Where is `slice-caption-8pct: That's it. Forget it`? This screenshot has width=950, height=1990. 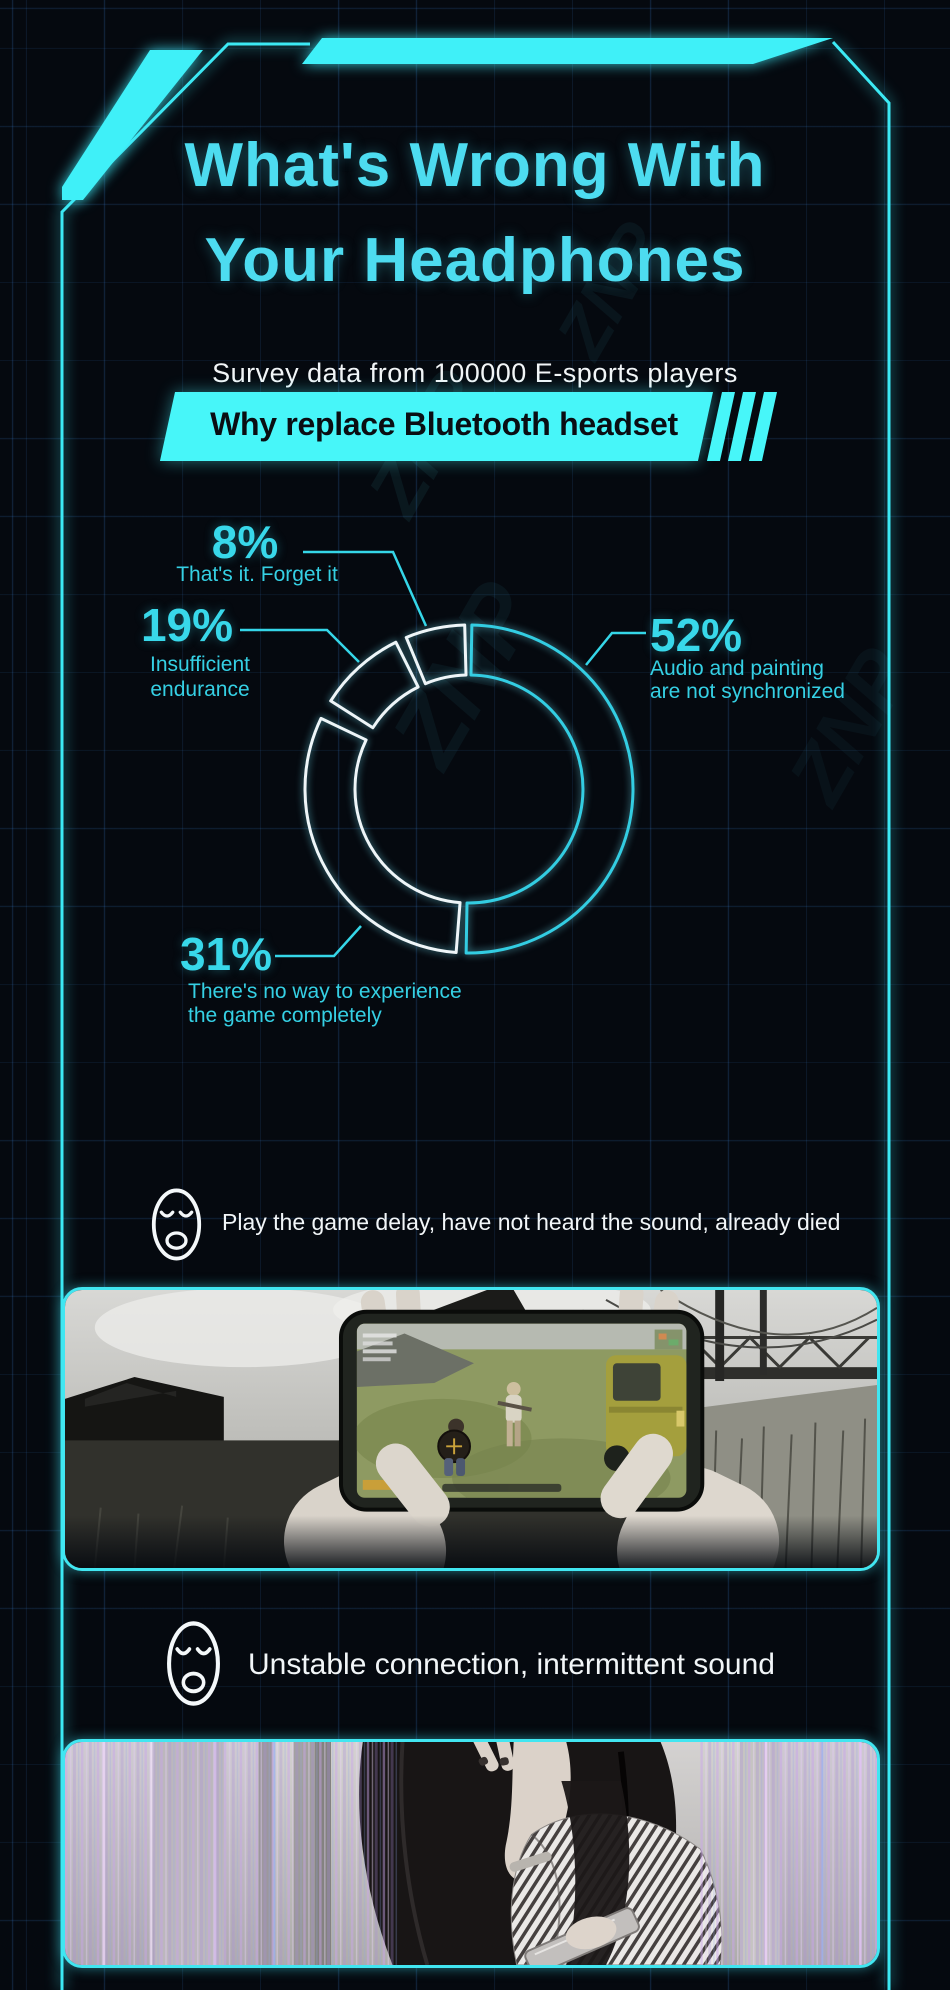 slice-caption-8pct: That's it. Forget it is located at coordinates (257, 574).